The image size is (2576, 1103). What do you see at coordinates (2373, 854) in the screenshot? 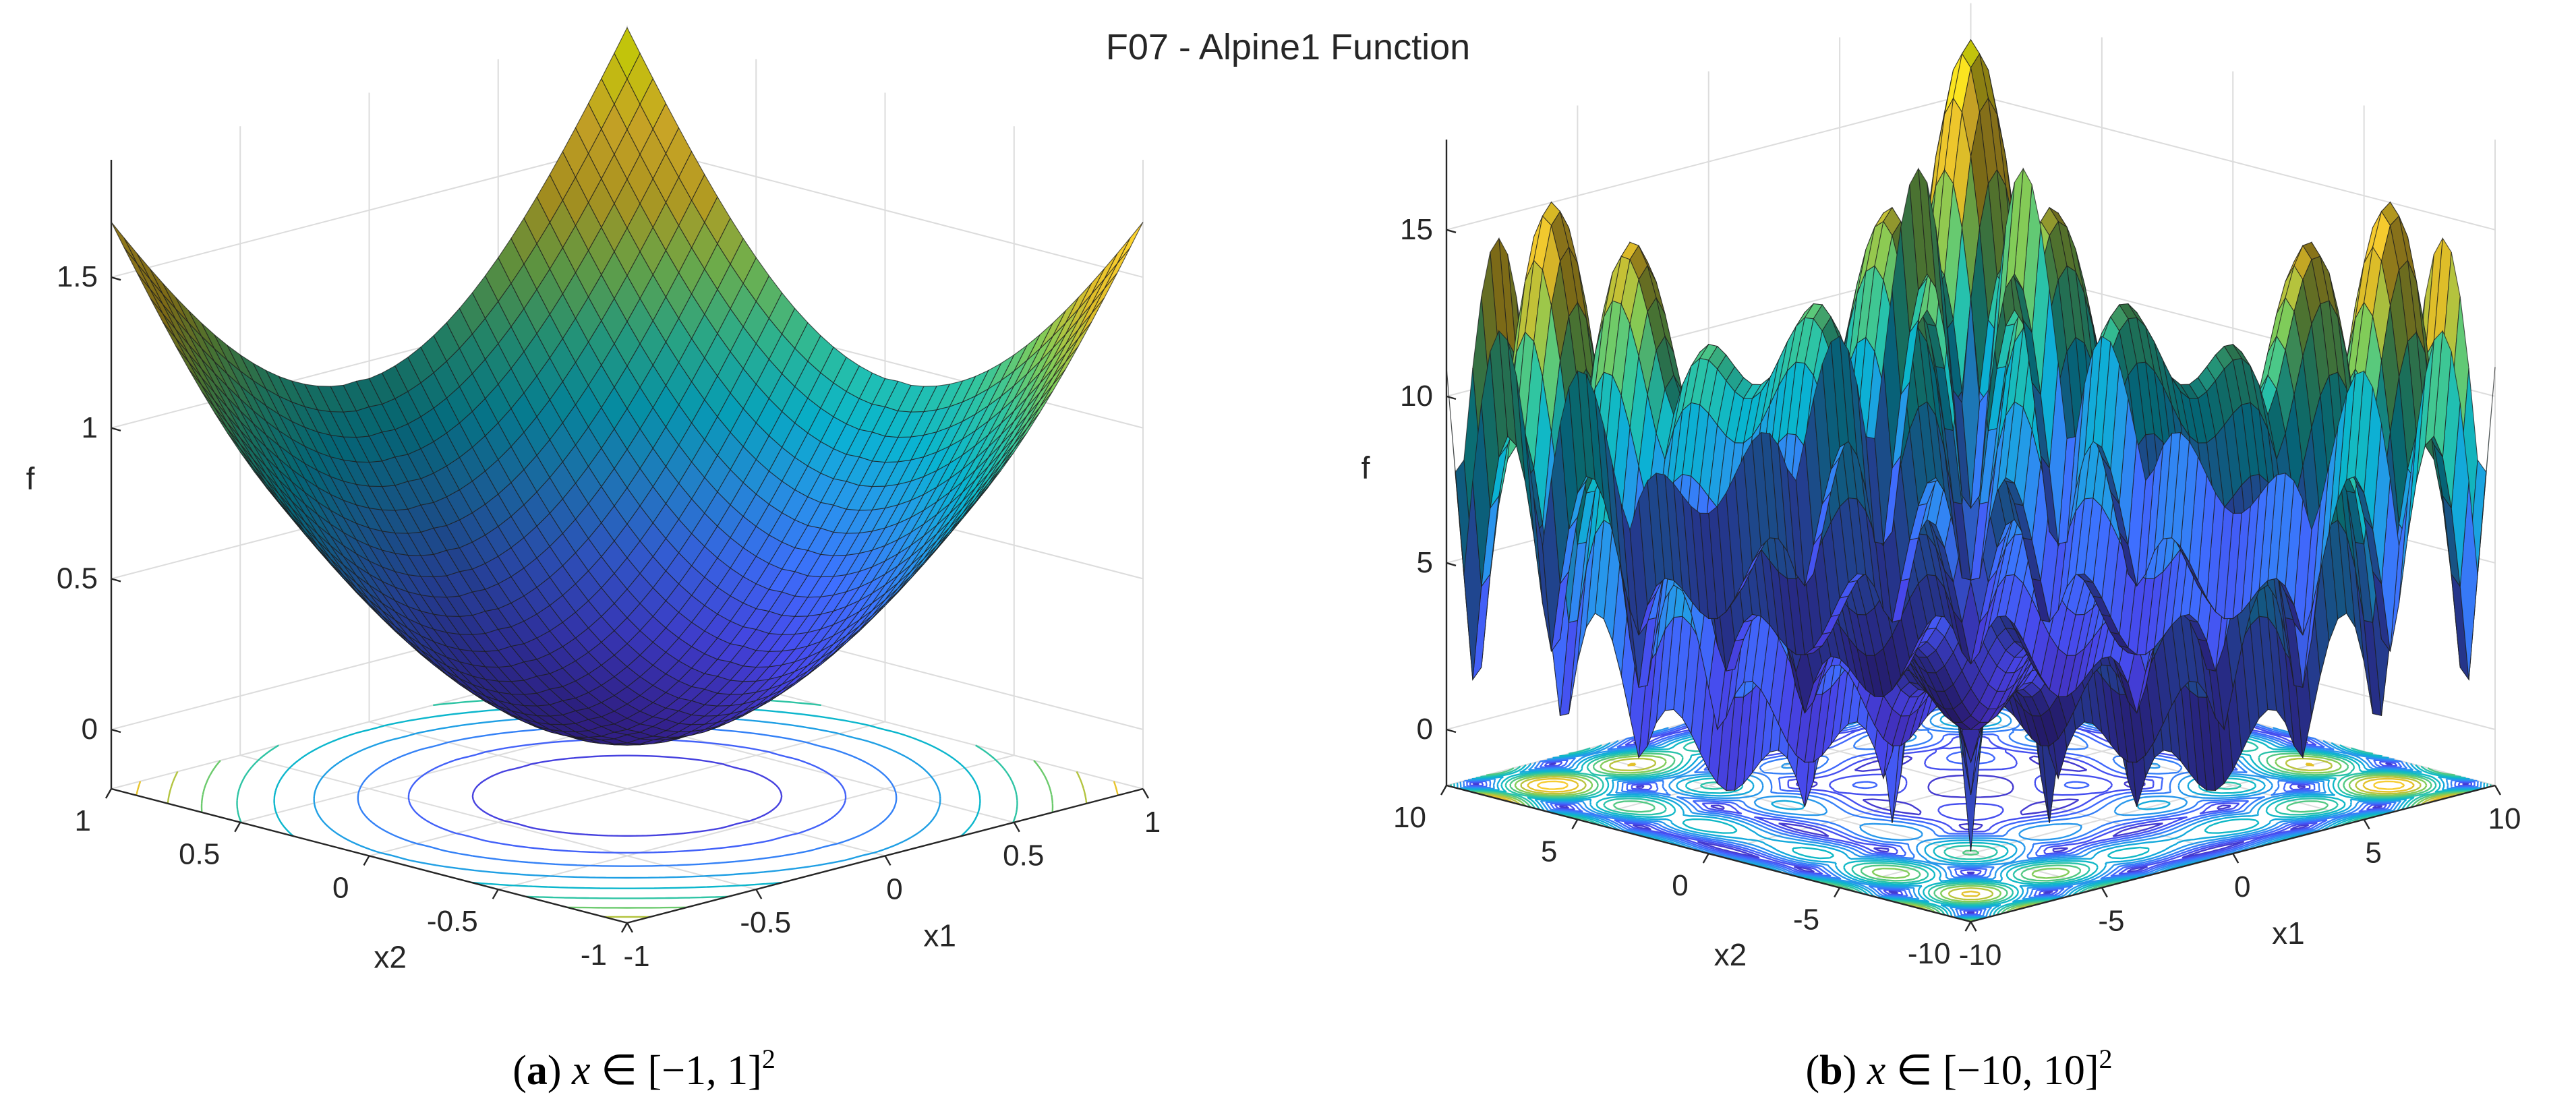
I see `x1-tick-label: 5` at bounding box center [2373, 854].